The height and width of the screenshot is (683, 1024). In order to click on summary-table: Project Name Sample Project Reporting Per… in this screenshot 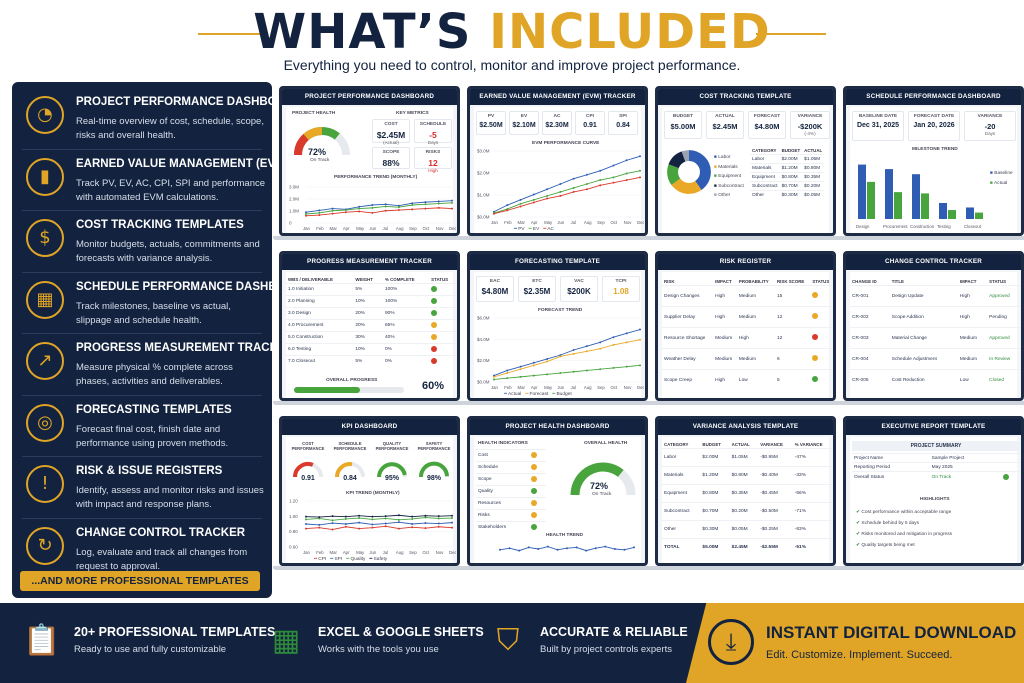, I will do `click(936, 468)`.